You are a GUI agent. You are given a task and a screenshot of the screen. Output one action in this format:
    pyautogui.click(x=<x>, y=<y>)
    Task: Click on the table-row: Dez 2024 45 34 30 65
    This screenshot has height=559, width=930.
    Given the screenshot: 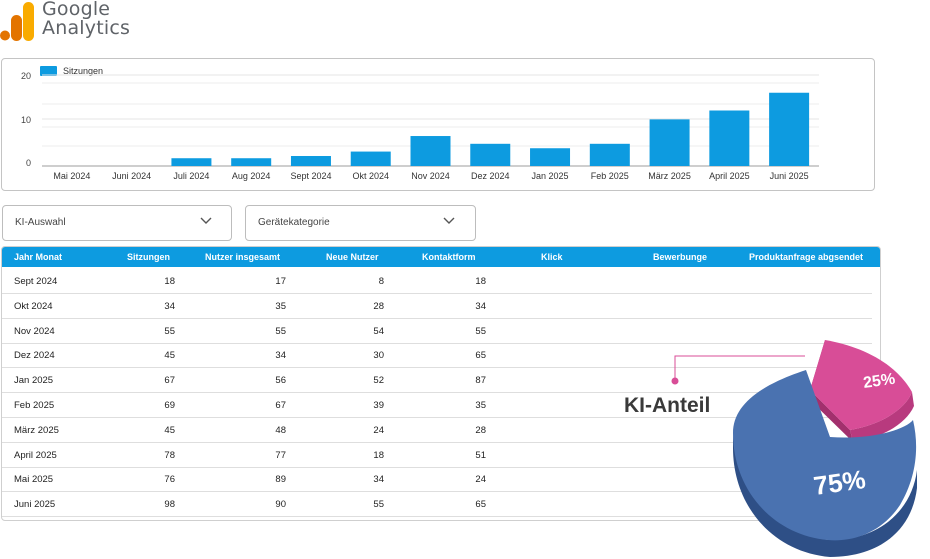 What is the action you would take?
    pyautogui.click(x=437, y=355)
    